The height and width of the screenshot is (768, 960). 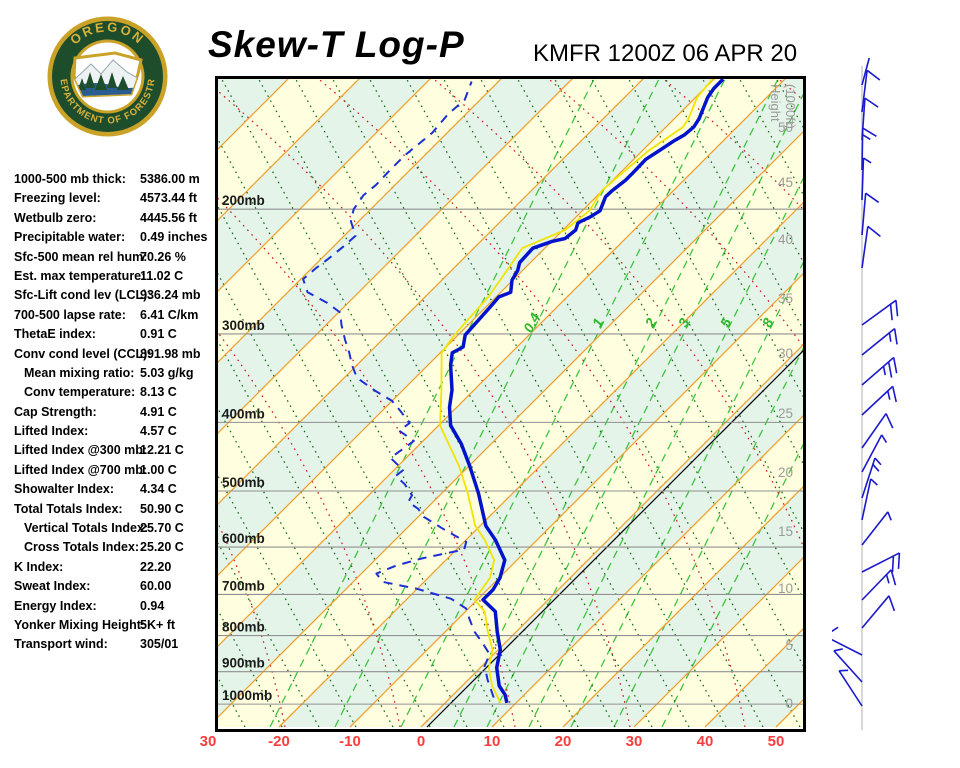 I want to click on moist-adiabat-line, so click(x=732, y=145).